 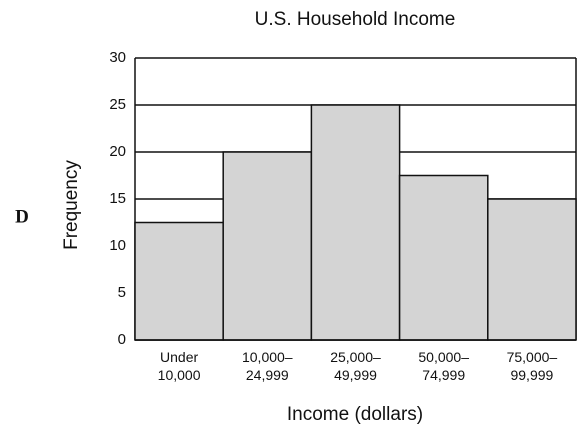 What do you see at coordinates (531, 375) in the screenshot?
I see `x-tick-label-line: 99,999` at bounding box center [531, 375].